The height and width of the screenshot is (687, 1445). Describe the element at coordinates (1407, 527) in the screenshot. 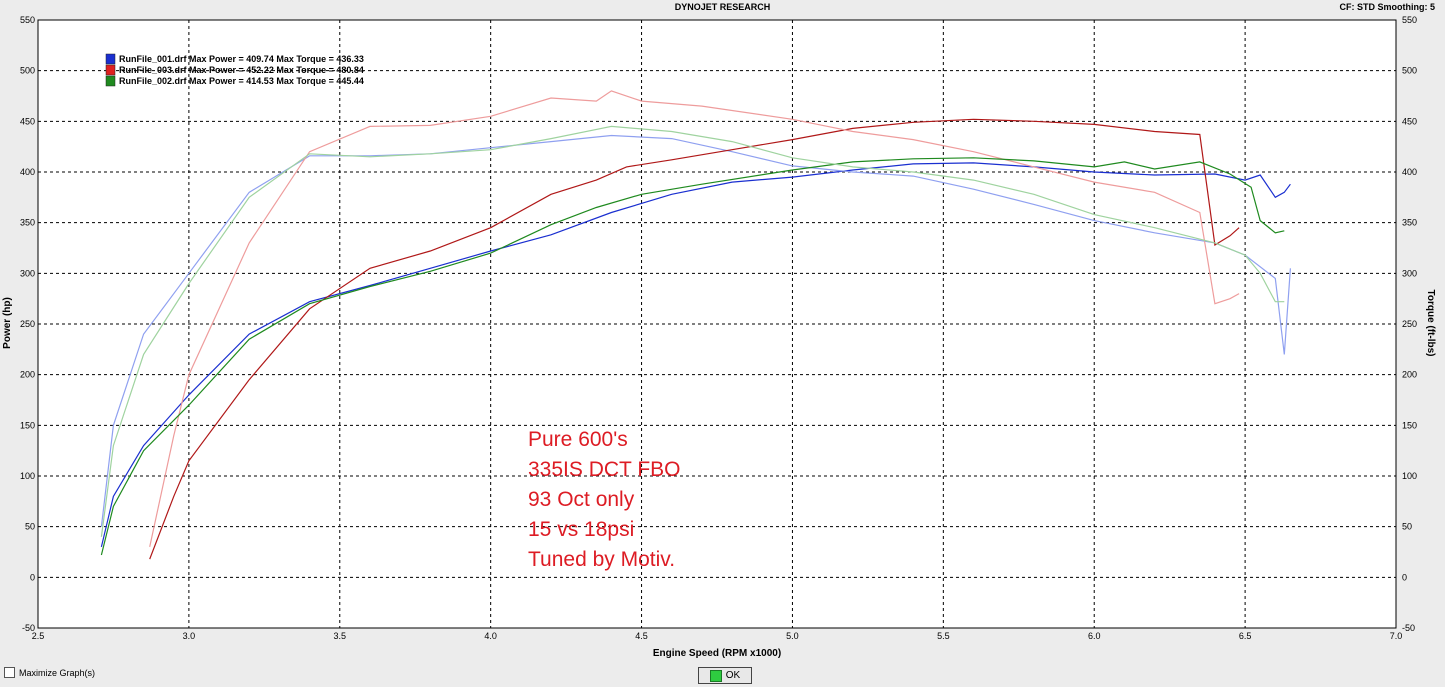

I see `y-tick-label-right: 50` at that location.